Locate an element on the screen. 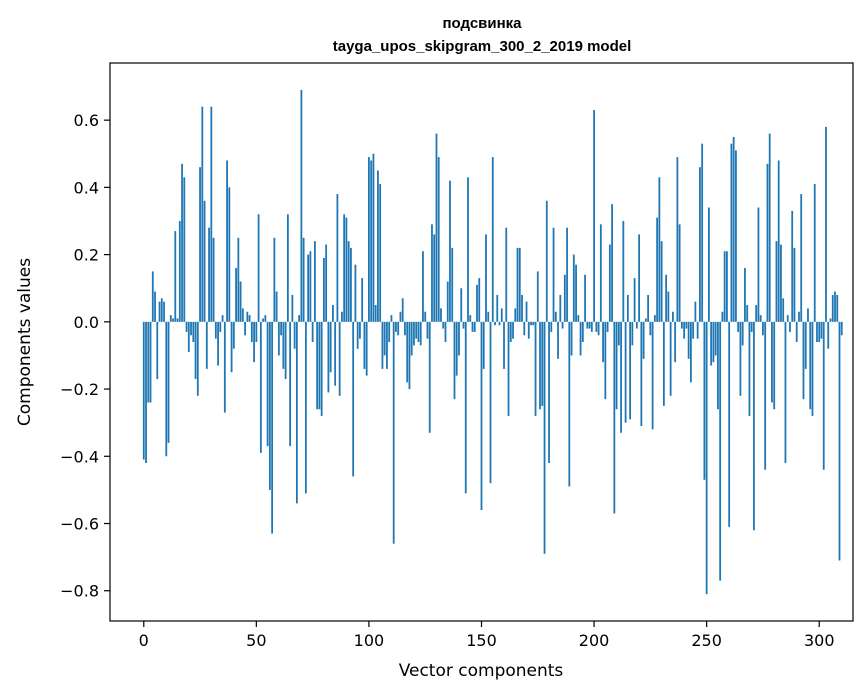 Image resolution: width=867 pixels, height=696 pixels. x-tick-label-200: 200 is located at coordinates (594, 640).